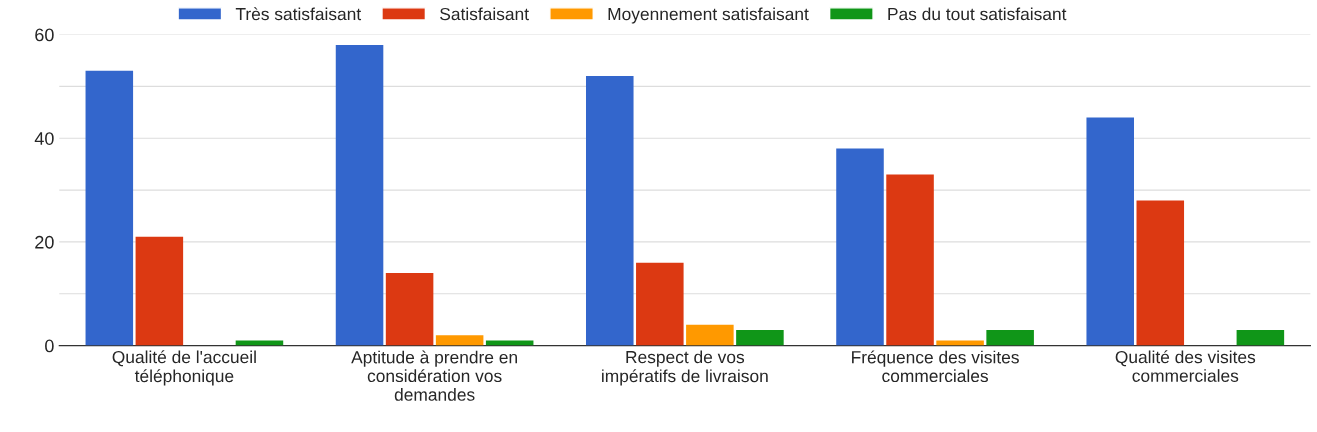 Image resolution: width=1317 pixels, height=432 pixels. What do you see at coordinates (708, 15) in the screenshot?
I see `legend-label: Moyennement satisfaisant` at bounding box center [708, 15].